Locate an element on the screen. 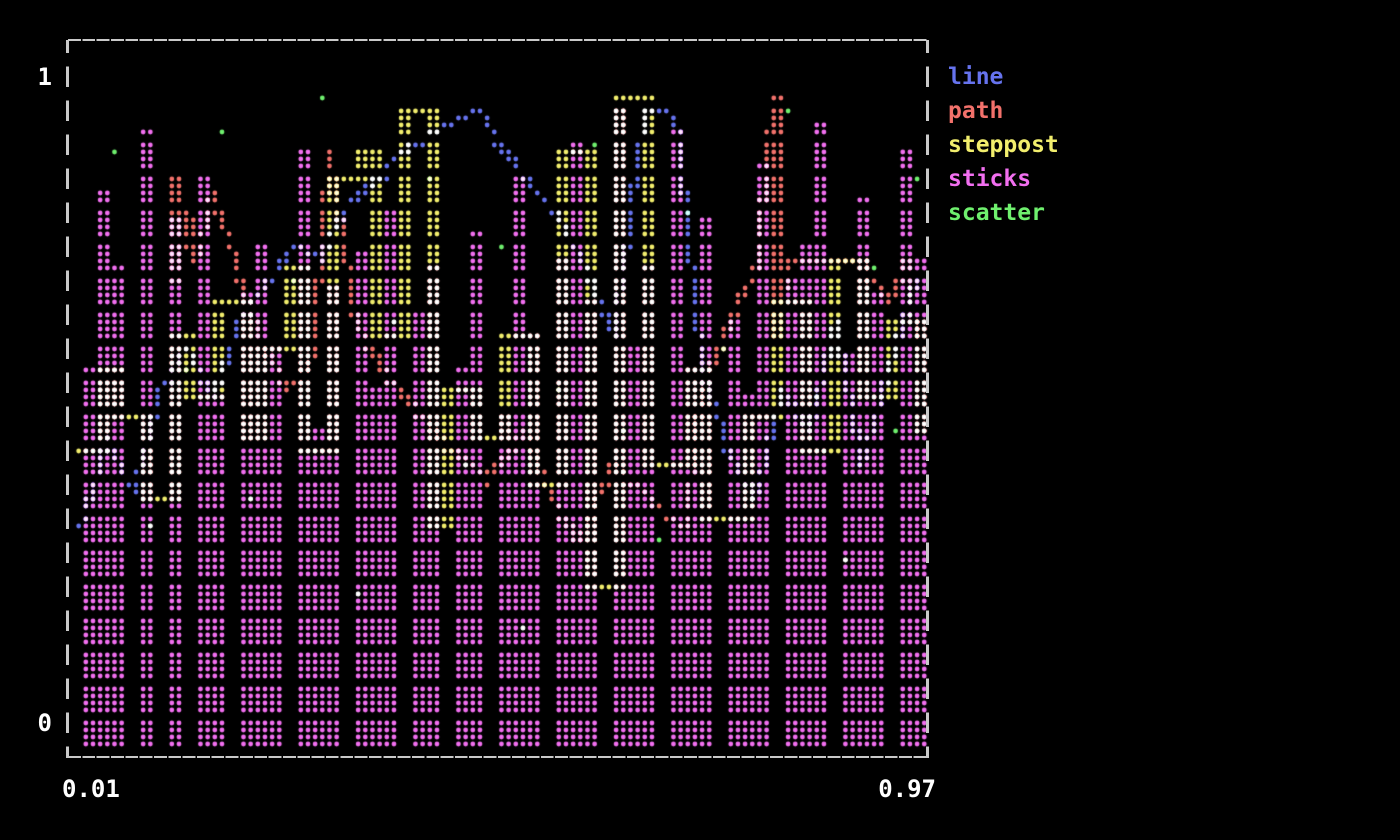 The height and width of the screenshot is (840, 1400). legend: line path steppost sticks scatter is located at coordinates (1003, 145).